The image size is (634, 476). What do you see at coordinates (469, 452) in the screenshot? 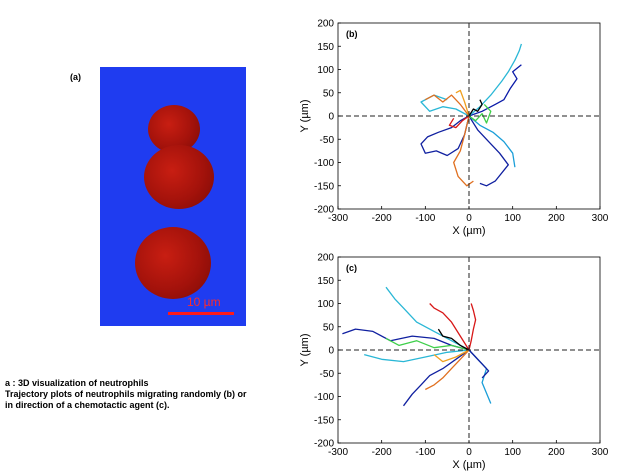
I see `chart-1-xtick-label: 0` at bounding box center [469, 452].